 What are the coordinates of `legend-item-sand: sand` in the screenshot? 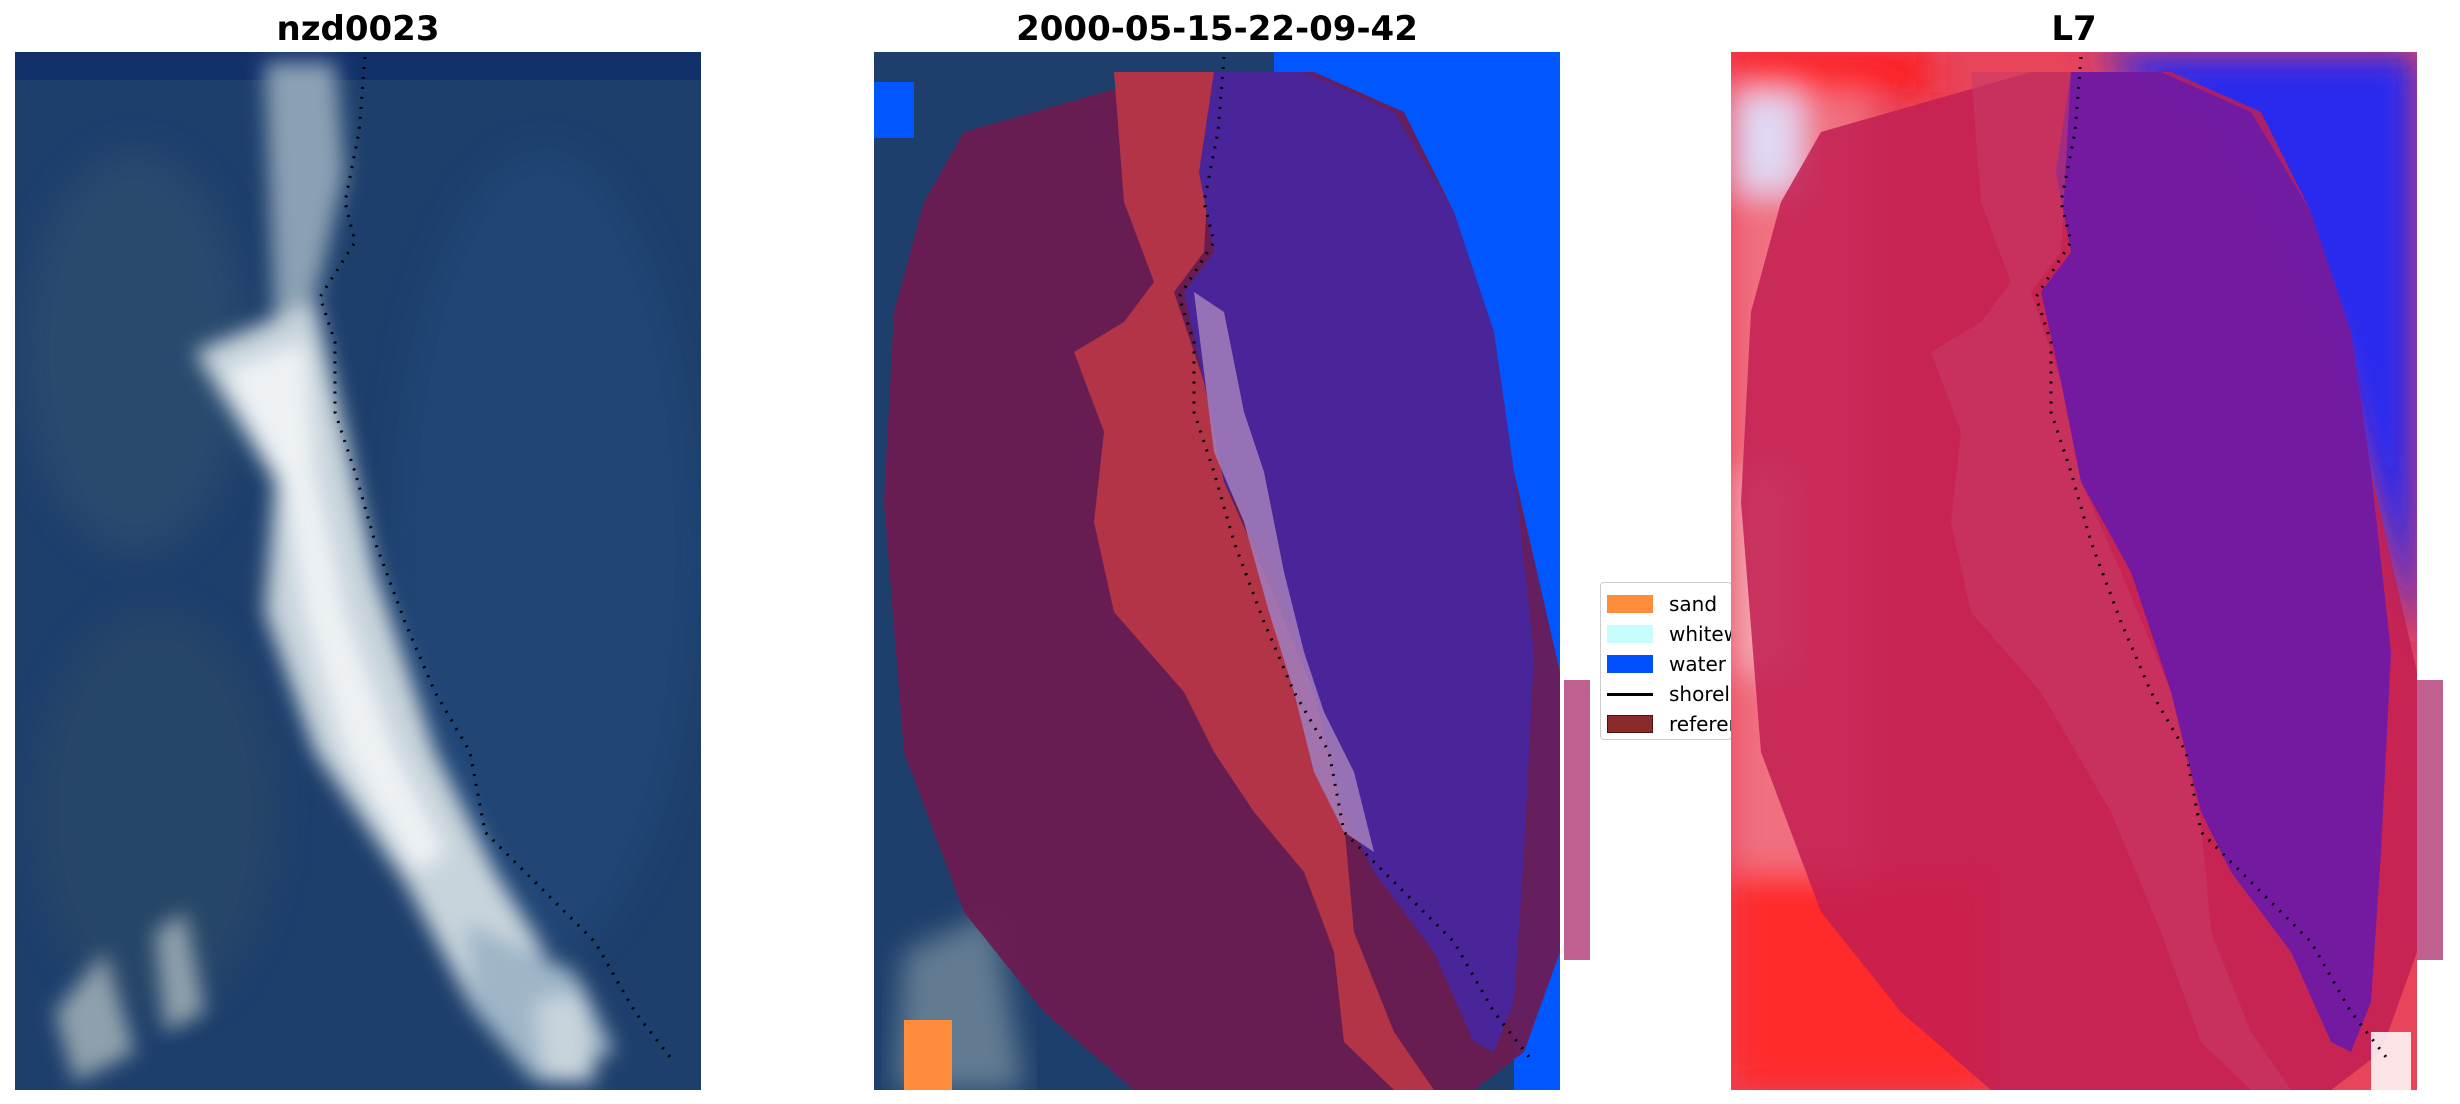 It's located at (1669, 604).